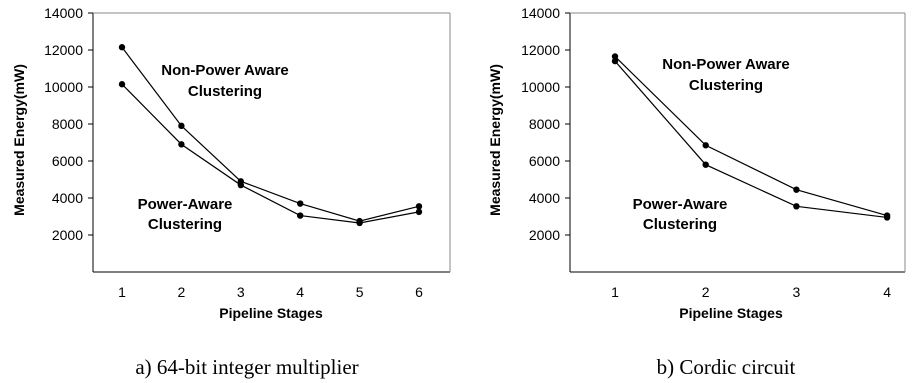  I want to click on b-series-2-line, so click(751, 139).